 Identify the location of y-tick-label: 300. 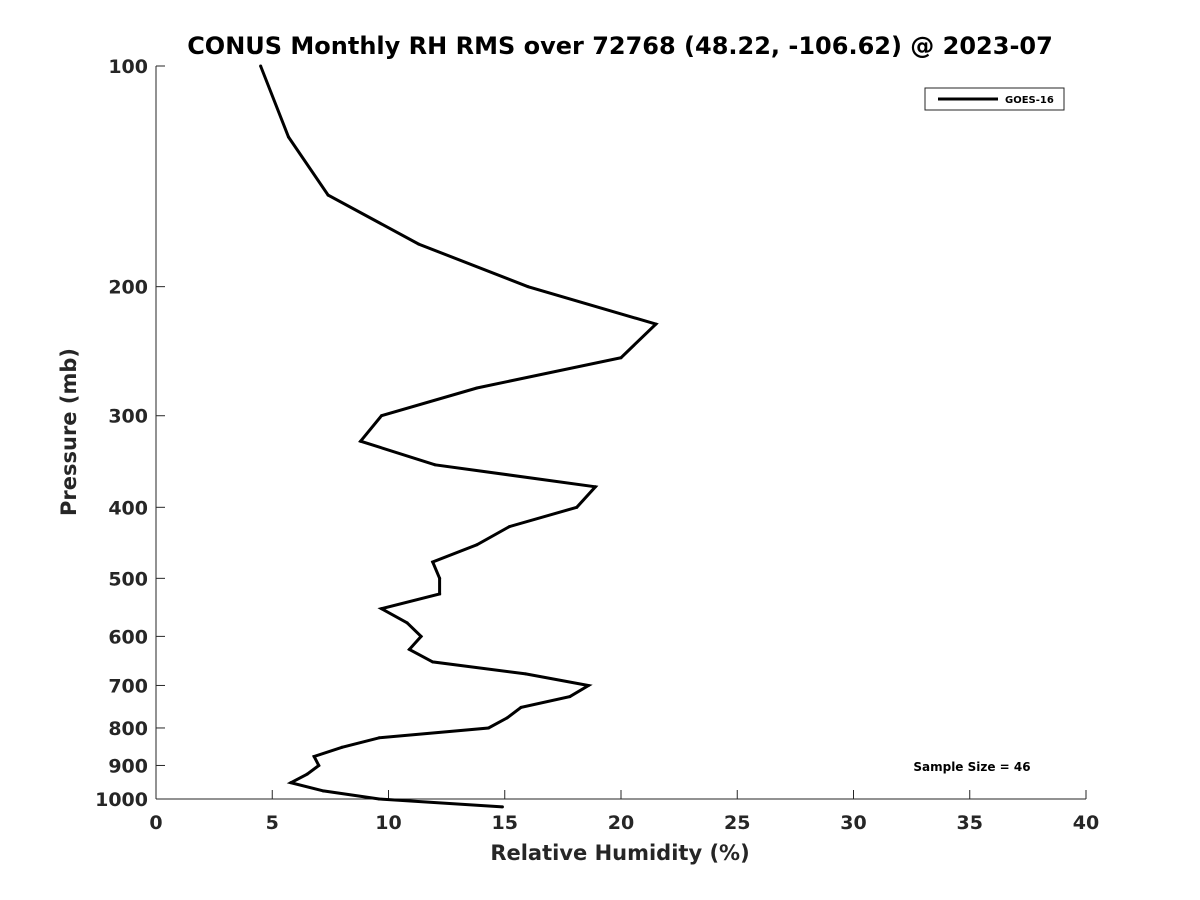
(128, 417).